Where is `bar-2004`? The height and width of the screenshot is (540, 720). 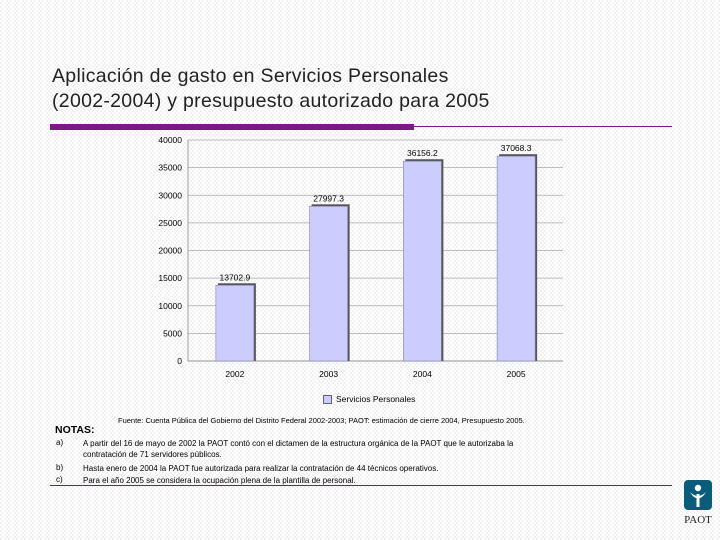
bar-2004 is located at coordinates (422, 261).